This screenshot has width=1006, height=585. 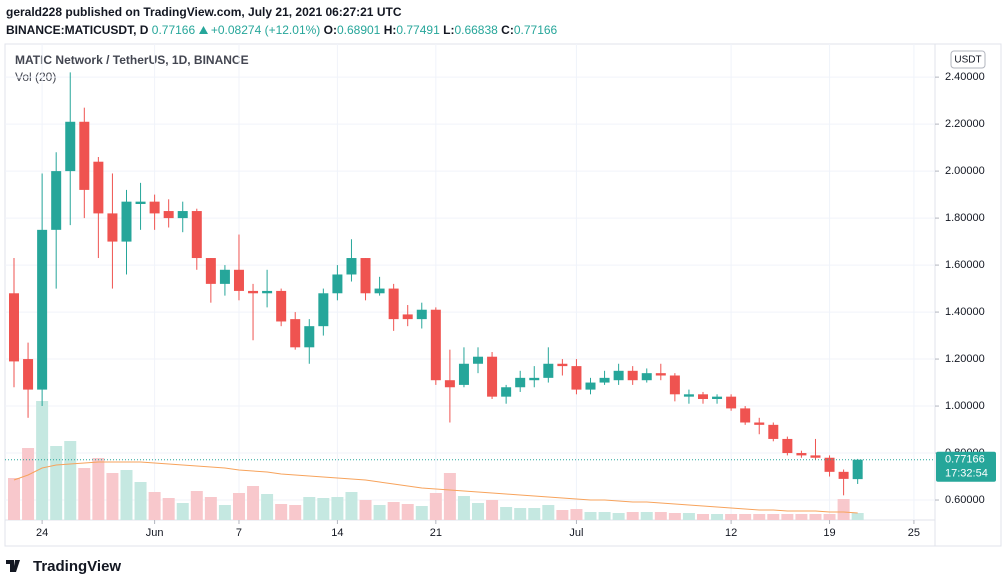 What do you see at coordinates (155, 533) in the screenshot?
I see `x-tick-label: Jun` at bounding box center [155, 533].